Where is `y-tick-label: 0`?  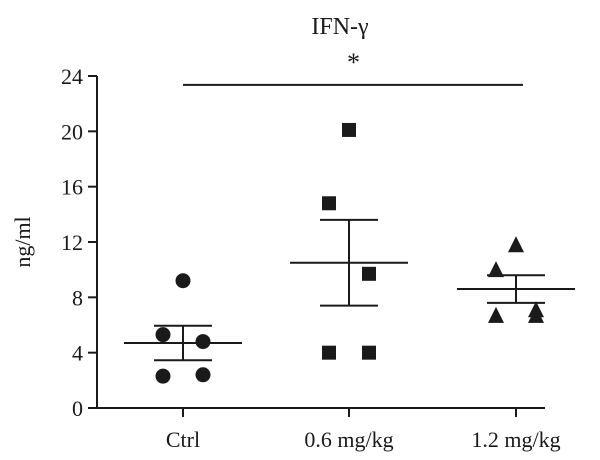 y-tick-label: 0 is located at coordinates (77, 408).